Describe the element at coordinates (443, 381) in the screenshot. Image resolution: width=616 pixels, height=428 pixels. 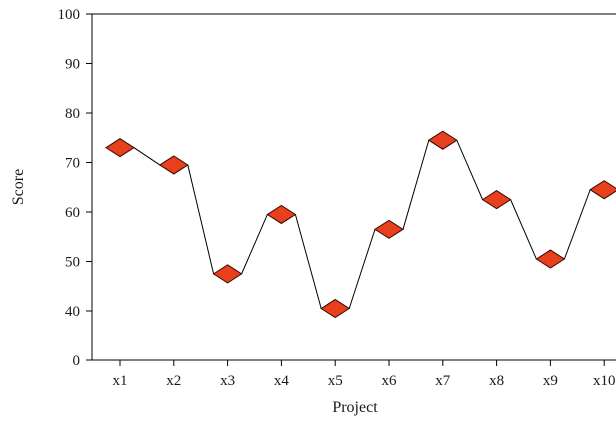
I see `x-tick-label: x7` at that location.